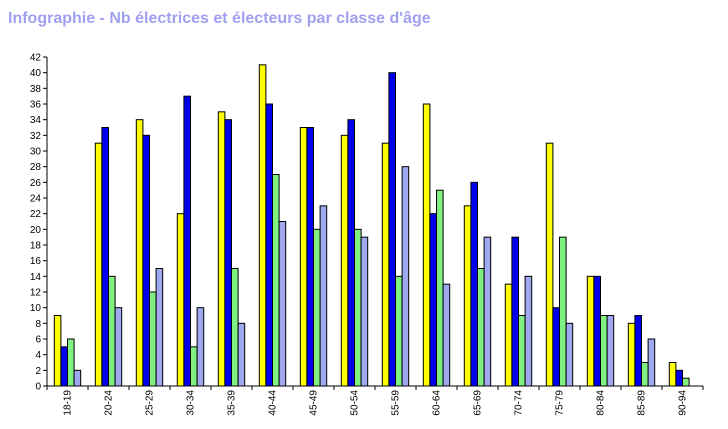  What do you see at coordinates (642, 403) in the screenshot?
I see `x-tick-label: 85-89` at bounding box center [642, 403].